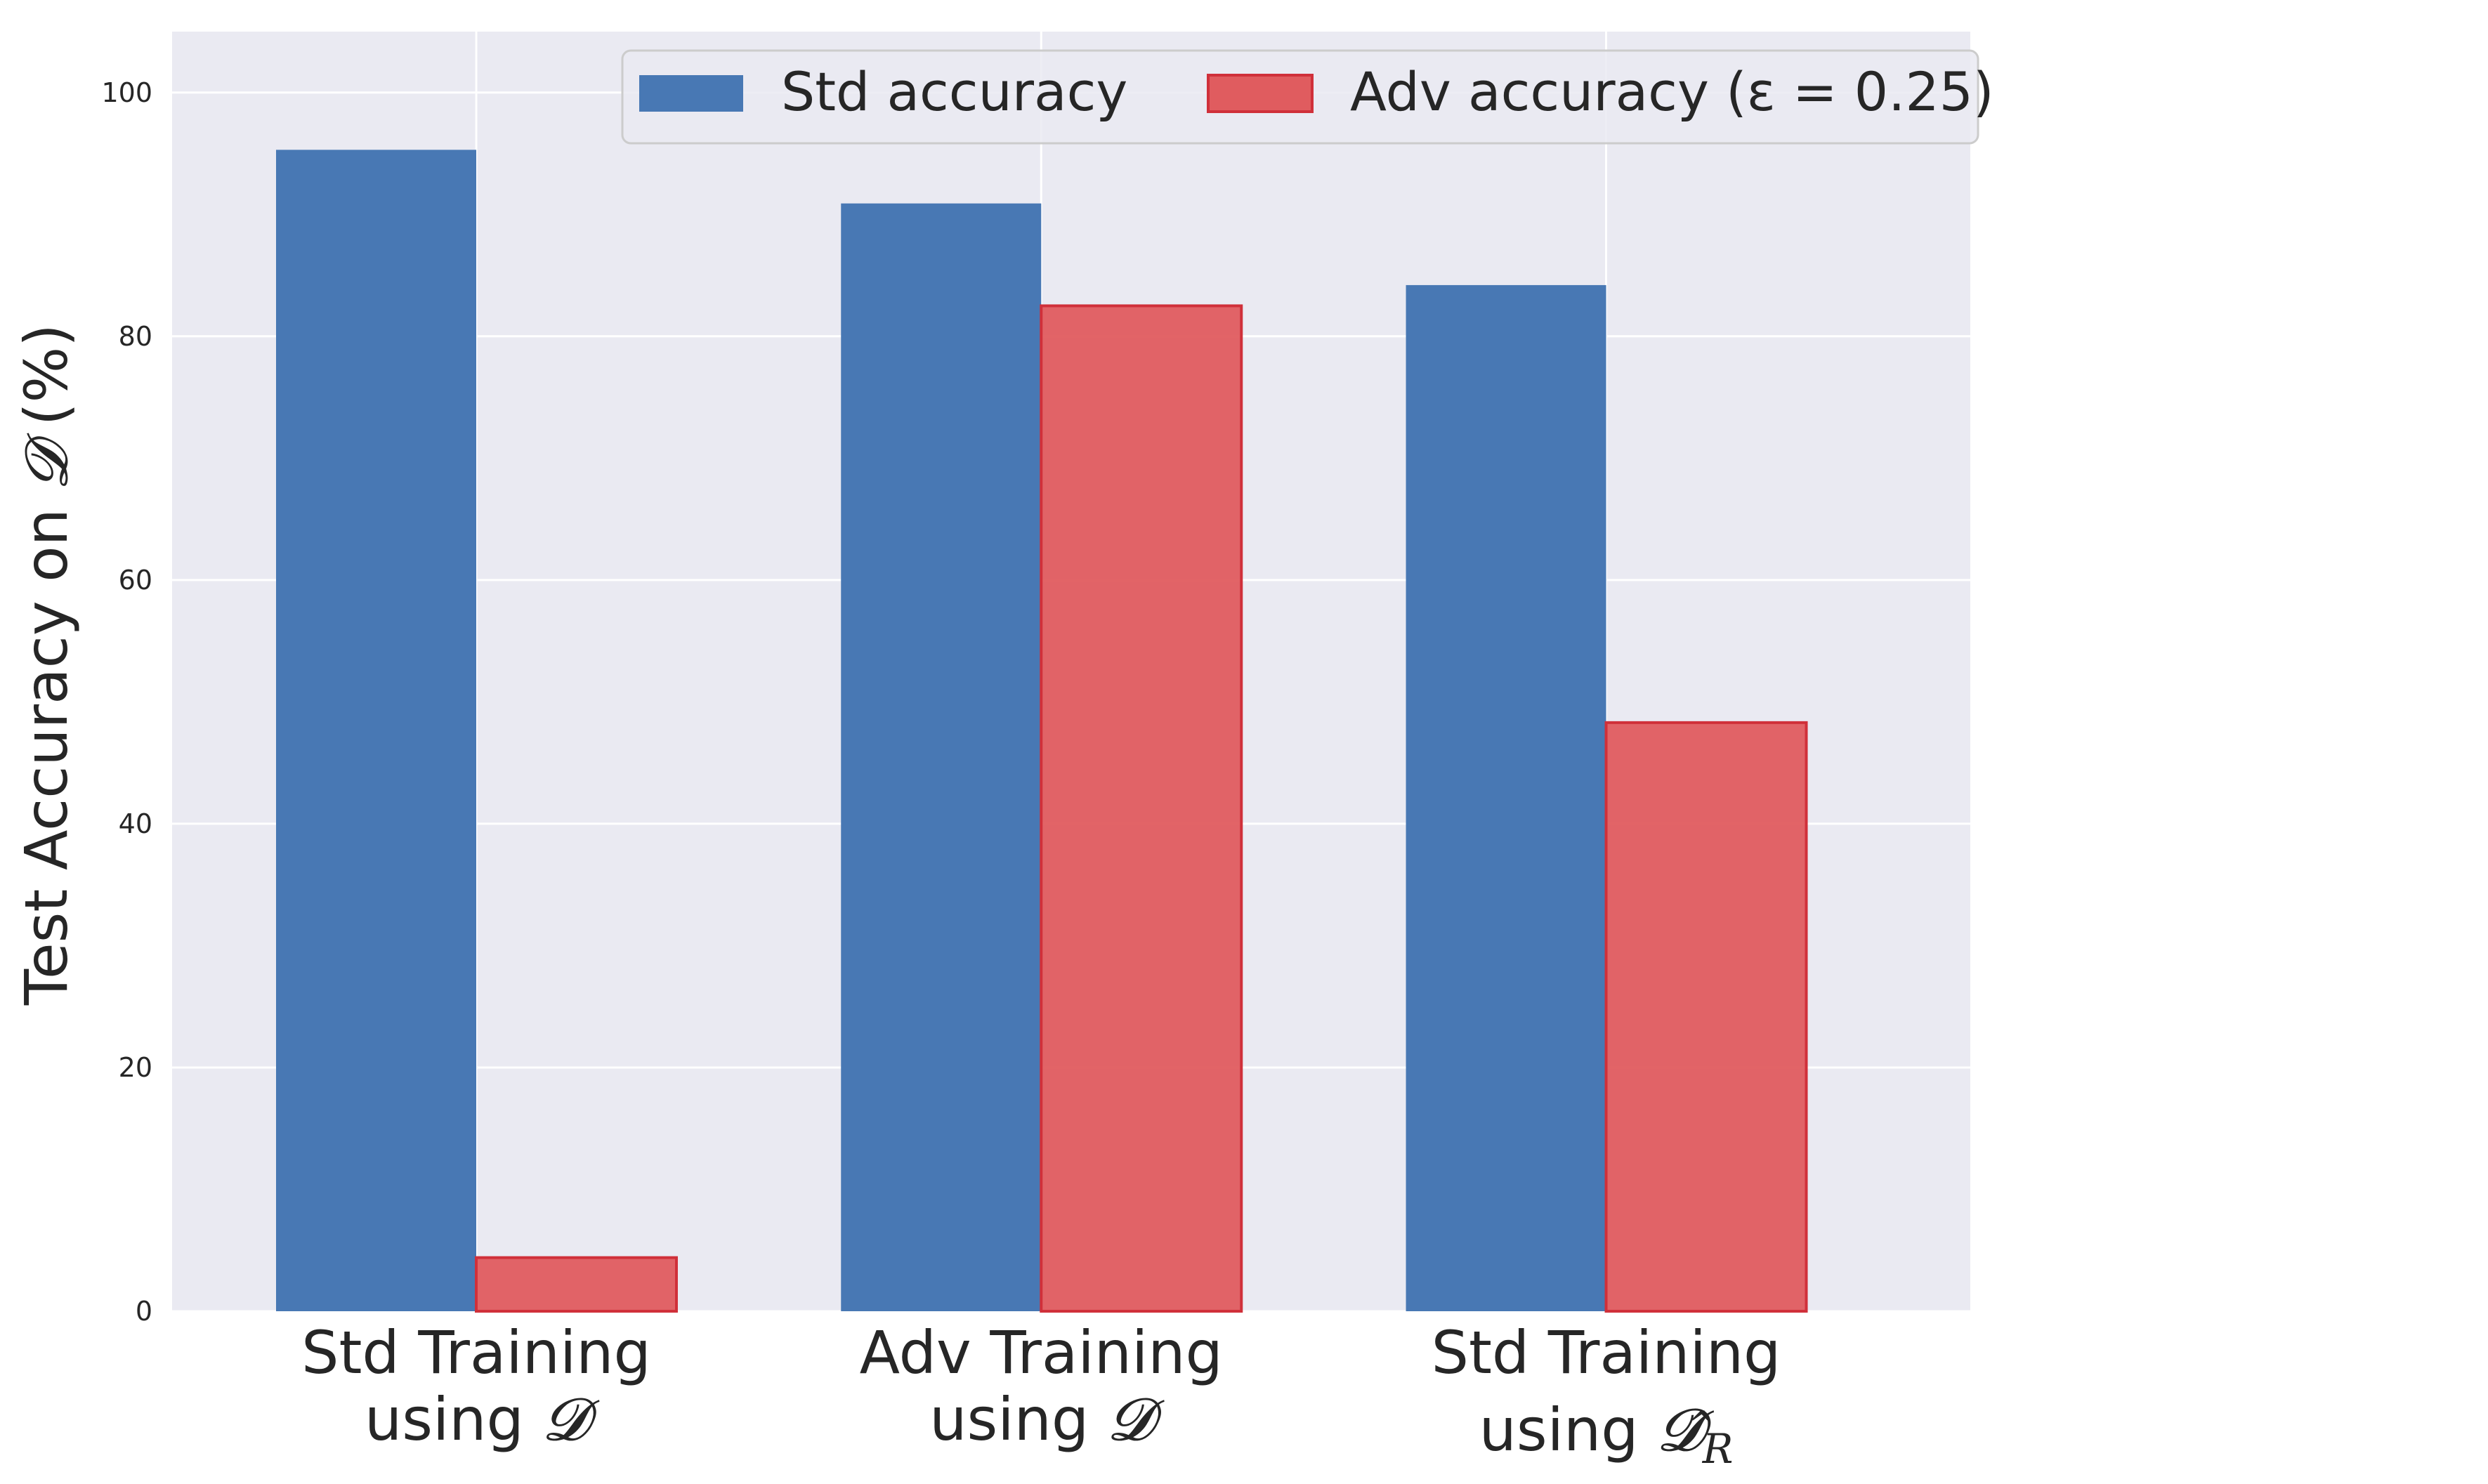 The width and height of the screenshot is (2488, 1484). What do you see at coordinates (135, 1067) in the screenshot?
I see `y-tick-label: 20` at bounding box center [135, 1067].